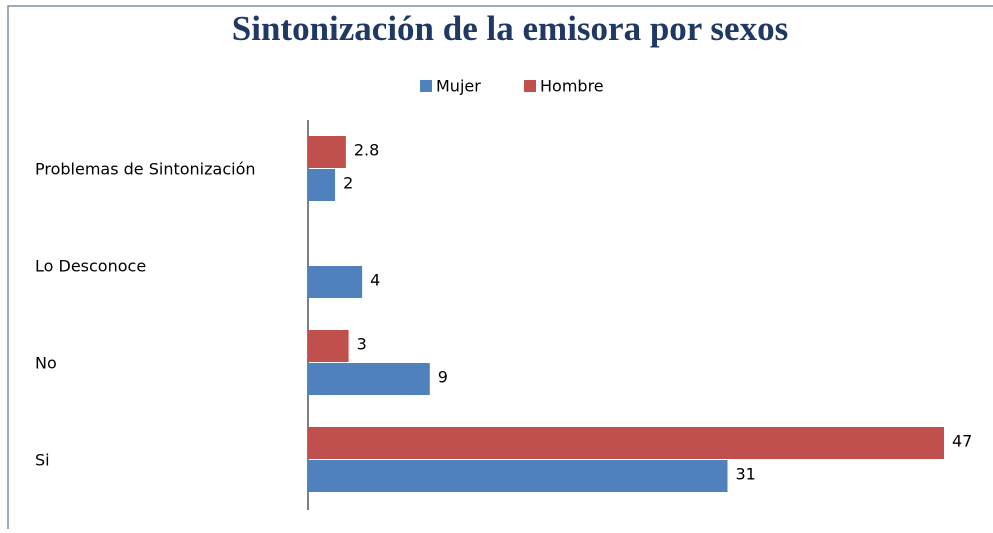 The width and height of the screenshot is (993, 533). What do you see at coordinates (46, 363) in the screenshot?
I see `y-tick-label: No` at bounding box center [46, 363].